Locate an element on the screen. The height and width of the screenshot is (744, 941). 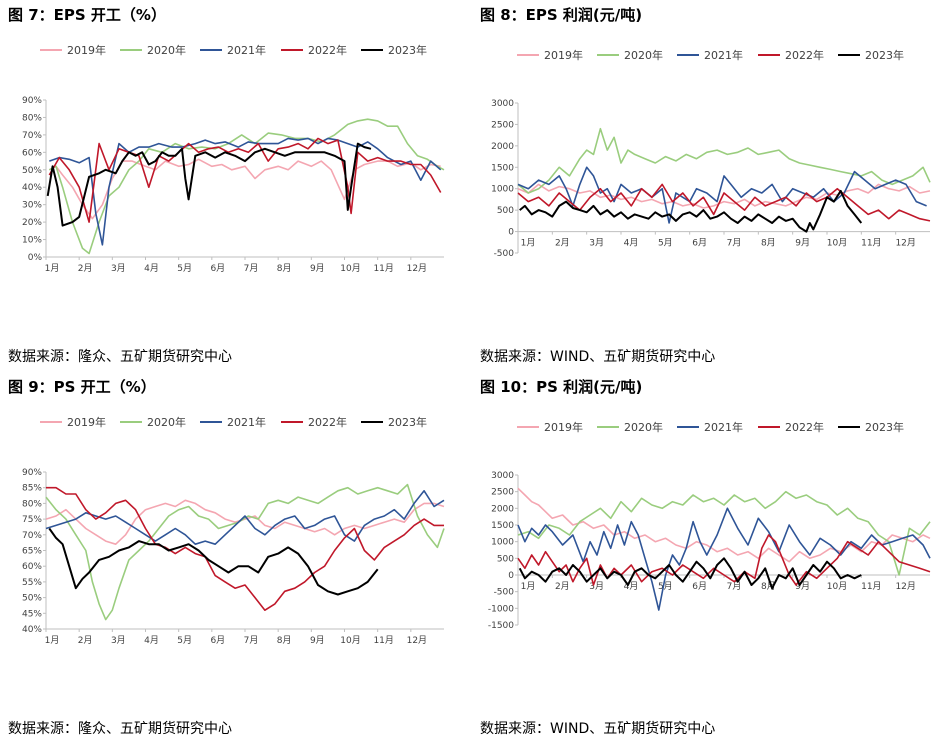
y-tick-label: 45% is located at coordinates (32, 614).